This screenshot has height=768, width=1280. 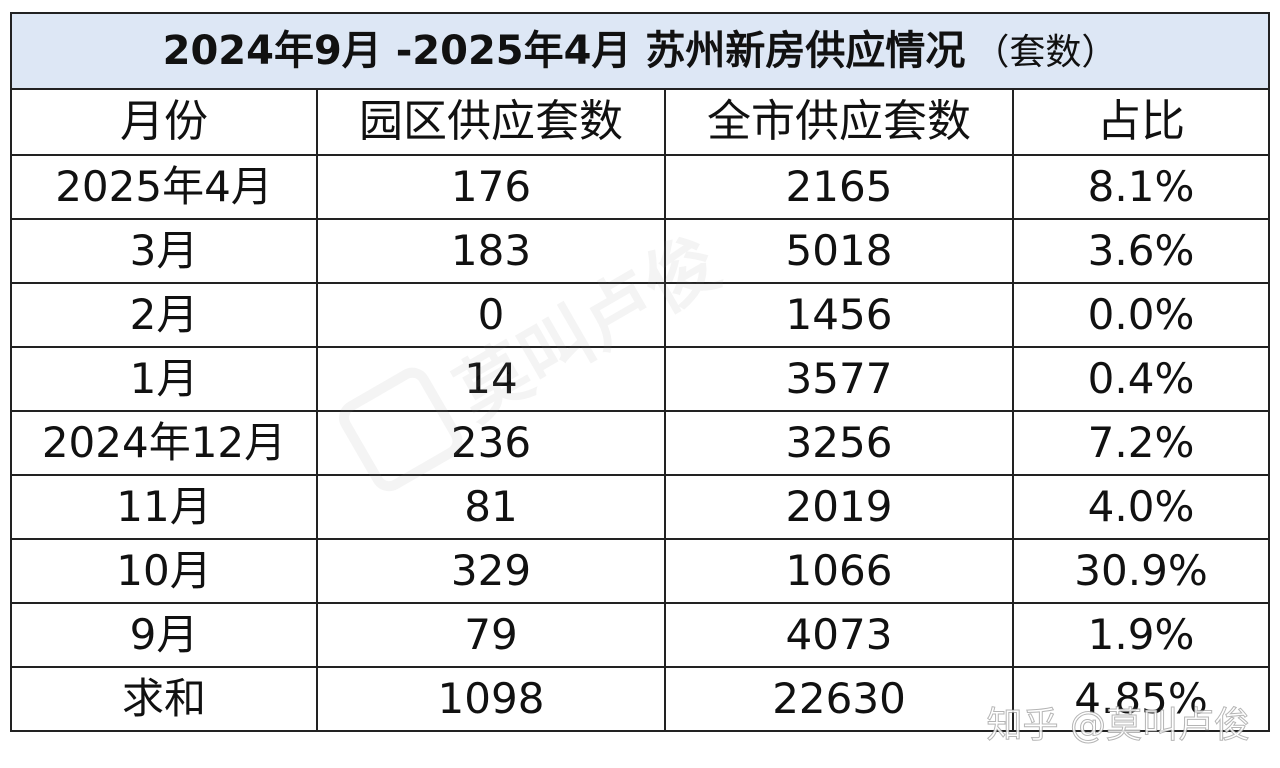 I want to click on table-row: 10月 329 1066 30.9%, so click(x=640, y=571).